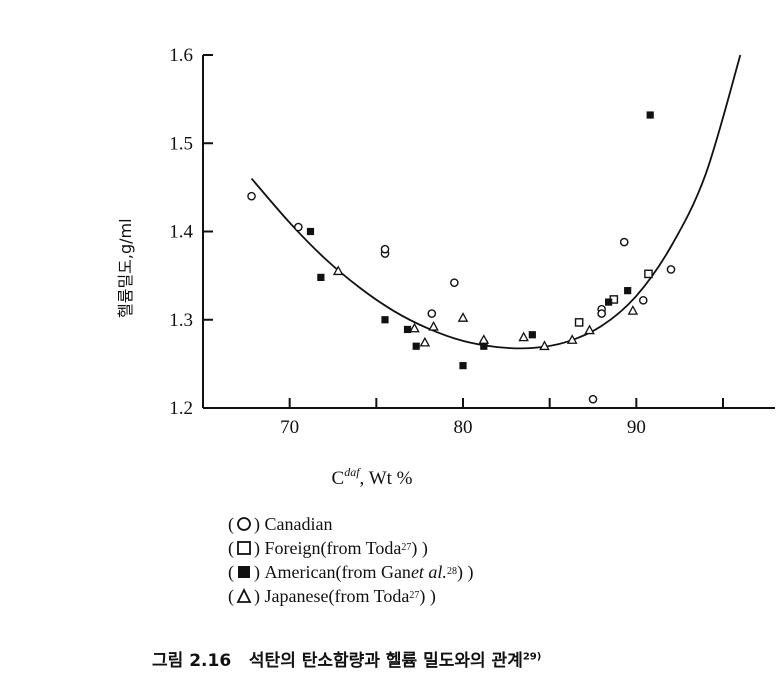  I want to click on y-tick-label: 1.2, so click(181, 408).